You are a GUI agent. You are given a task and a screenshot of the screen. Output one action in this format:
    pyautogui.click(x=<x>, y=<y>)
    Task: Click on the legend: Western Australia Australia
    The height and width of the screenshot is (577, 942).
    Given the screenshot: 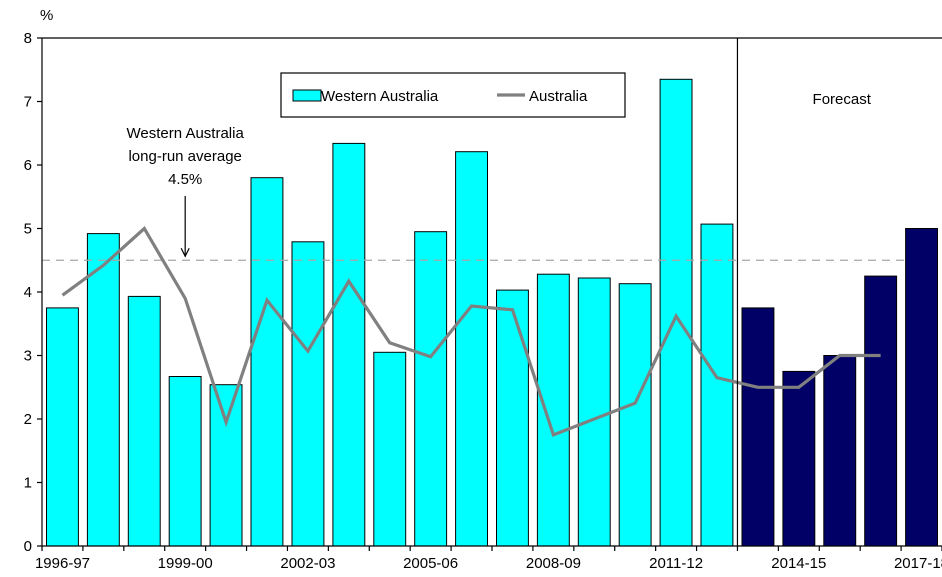 What is the action you would take?
    pyautogui.click(x=453, y=95)
    